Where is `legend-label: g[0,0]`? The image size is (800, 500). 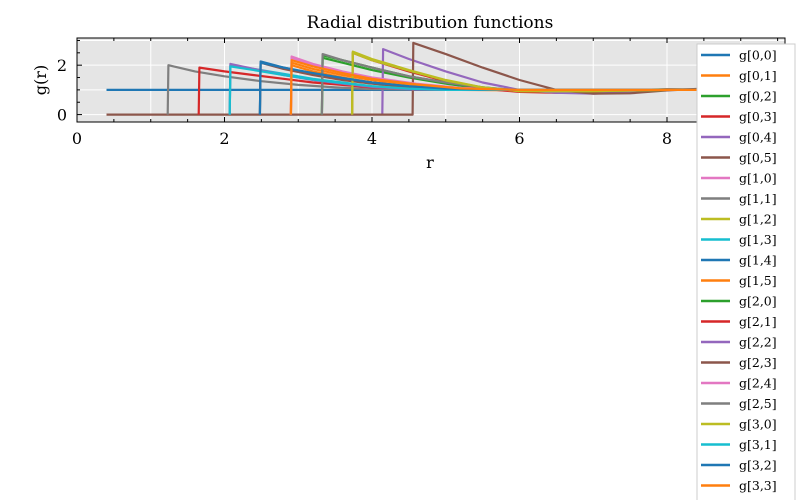 legend-label: g[0,0] is located at coordinates (758, 55).